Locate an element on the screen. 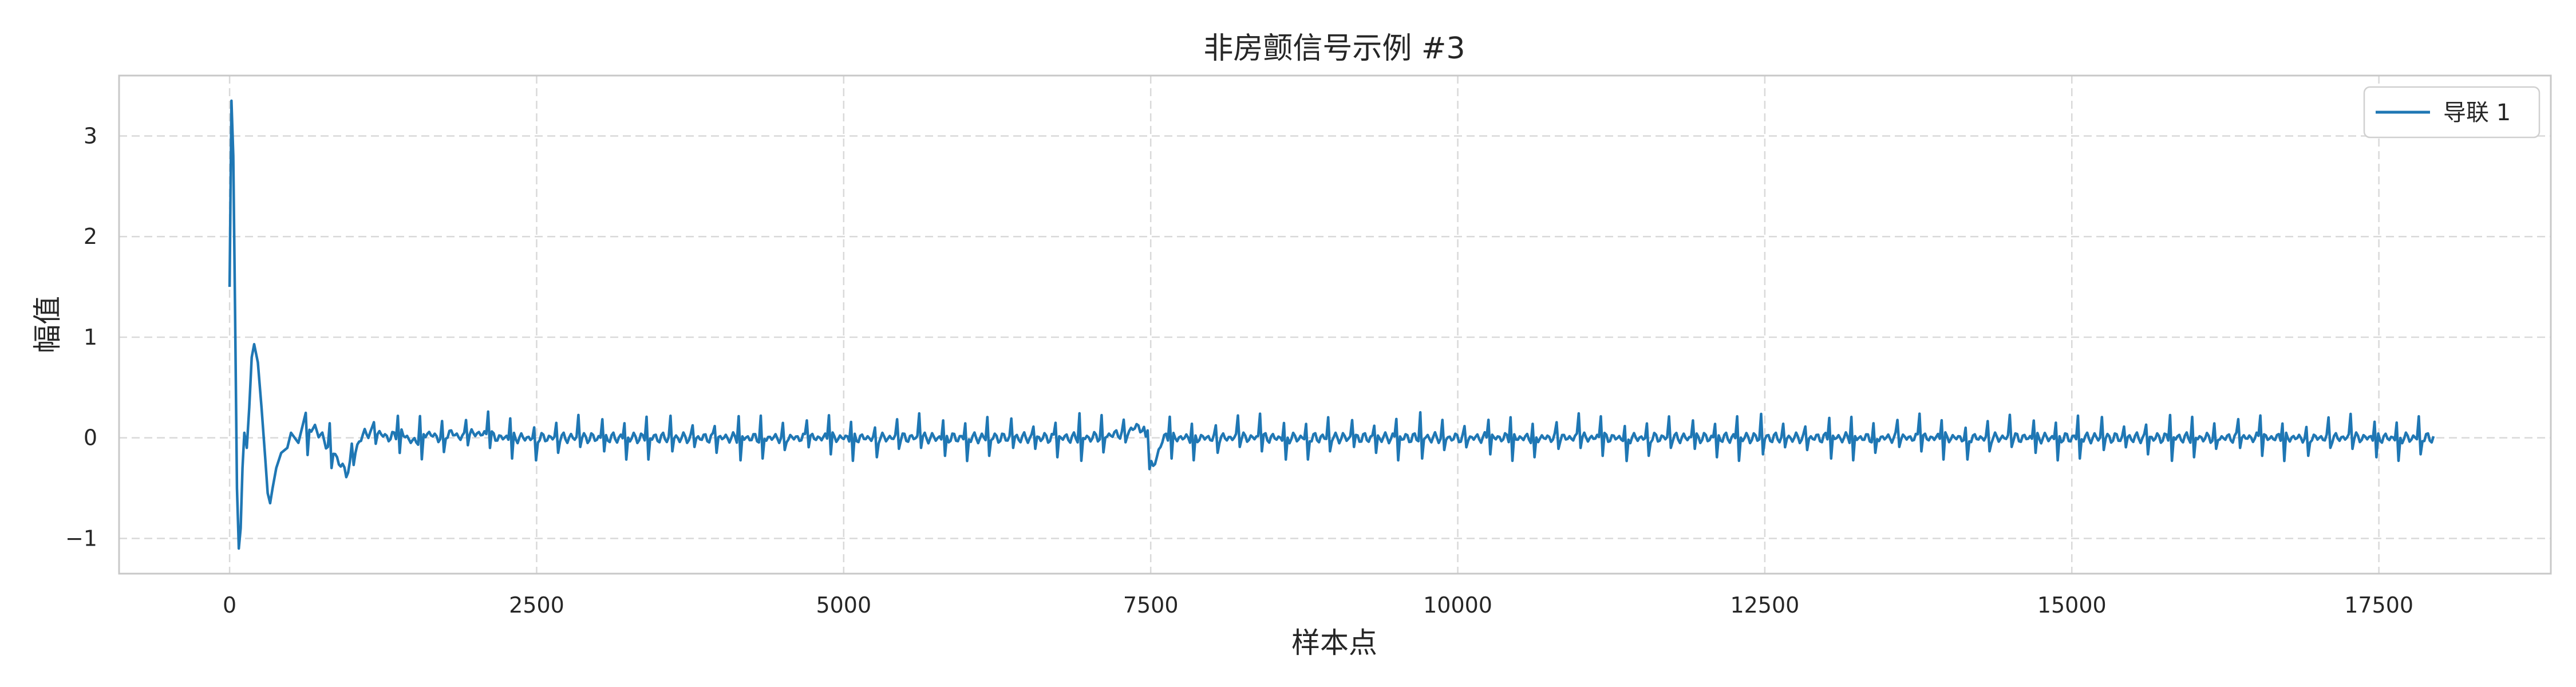  x-tick-label: 10000 is located at coordinates (1457, 605).